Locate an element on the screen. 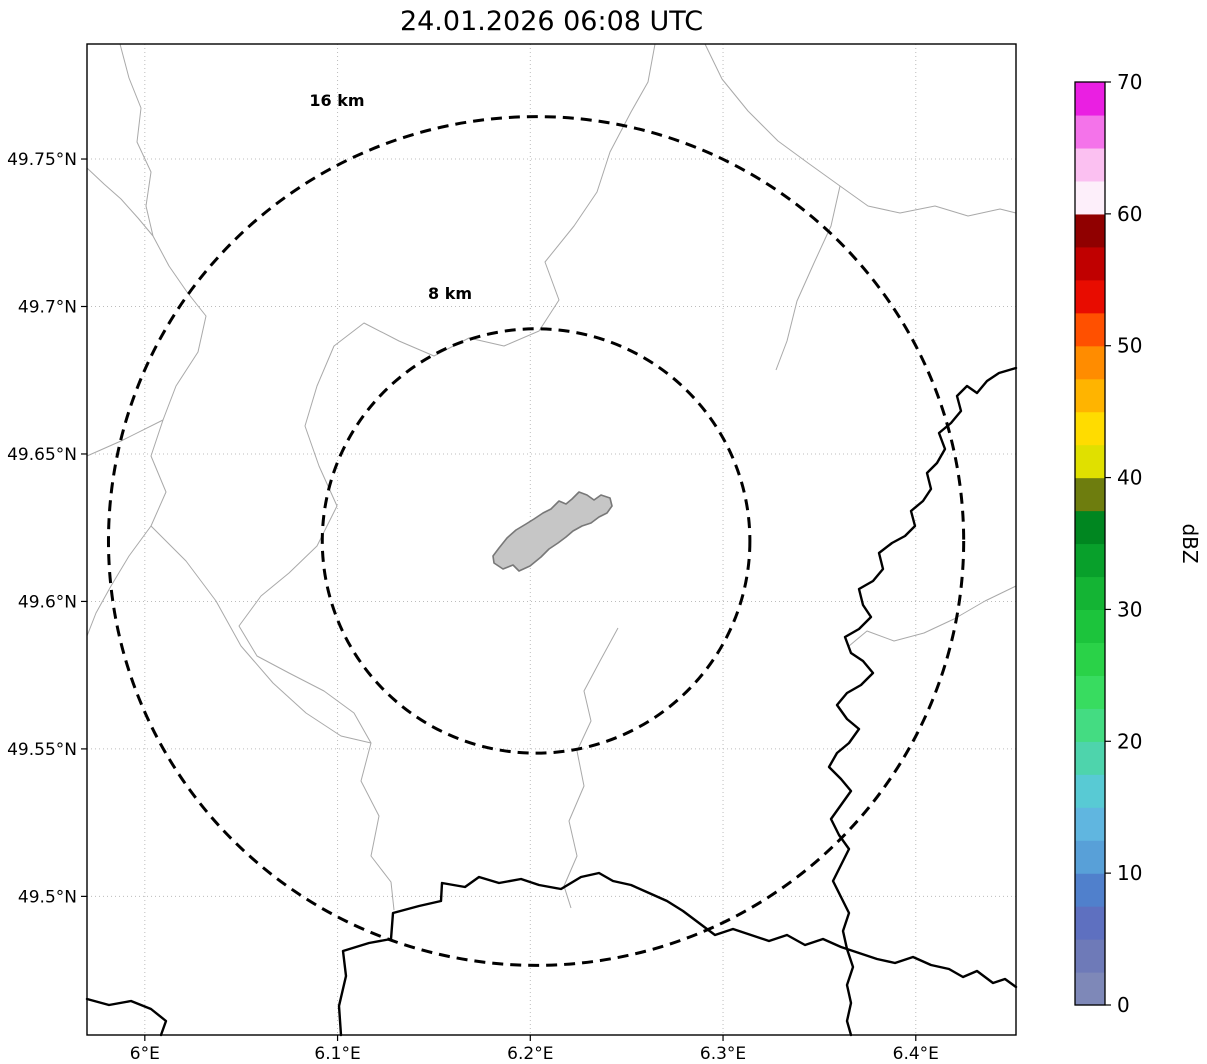 The height and width of the screenshot is (1064, 1207). colorbar-tick-label: 60 is located at coordinates (1129, 214).